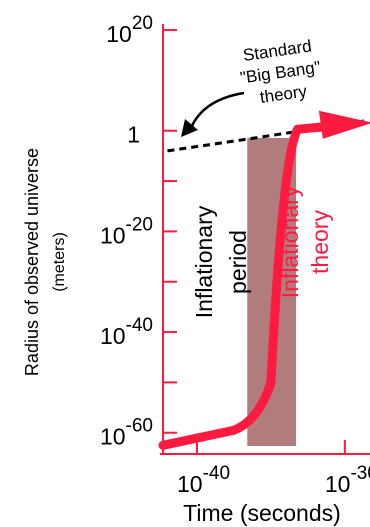  What do you see at coordinates (238, 262) in the screenshot?
I see `inflationary-period-line: period` at bounding box center [238, 262].